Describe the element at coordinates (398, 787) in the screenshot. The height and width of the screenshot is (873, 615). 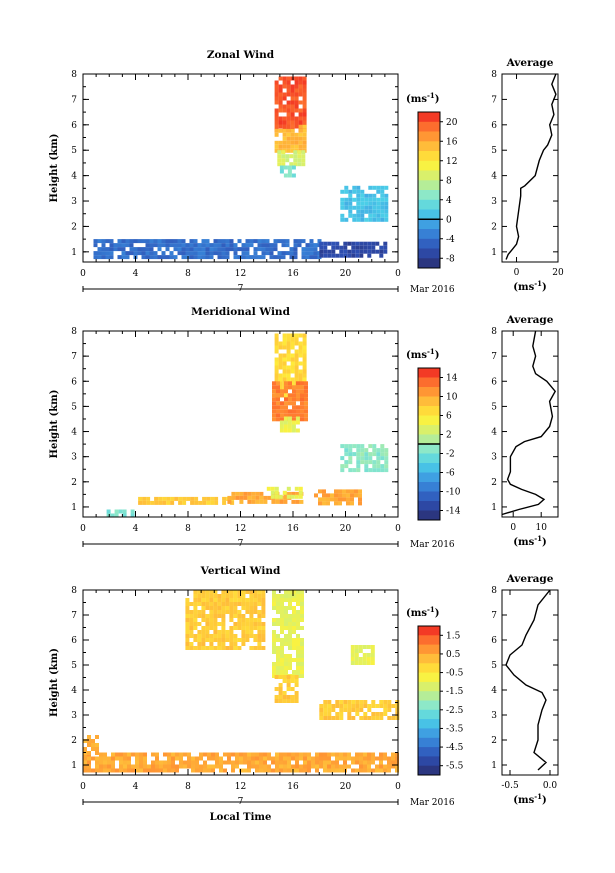
I see `x-tick-label: 0` at that location.